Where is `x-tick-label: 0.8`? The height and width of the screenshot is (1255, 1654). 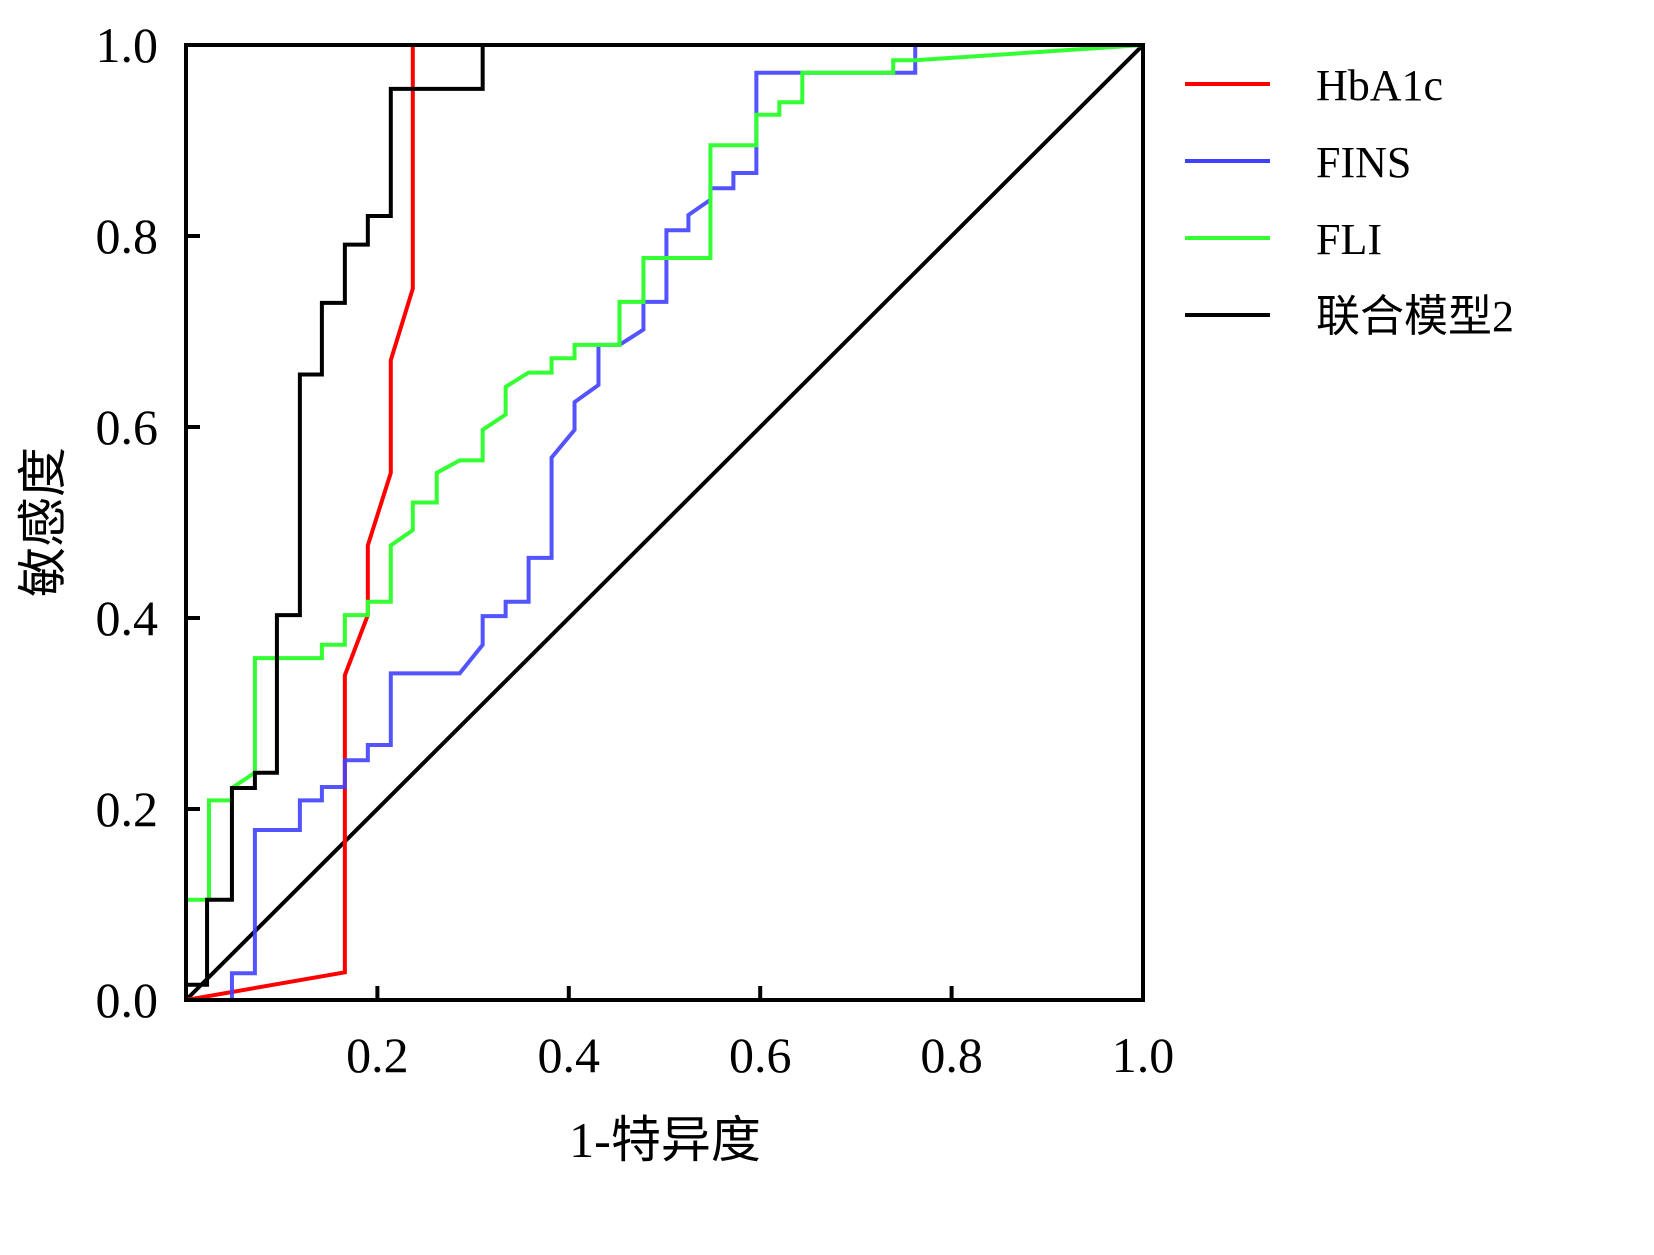 x-tick-label: 0.8 is located at coordinates (951, 1055).